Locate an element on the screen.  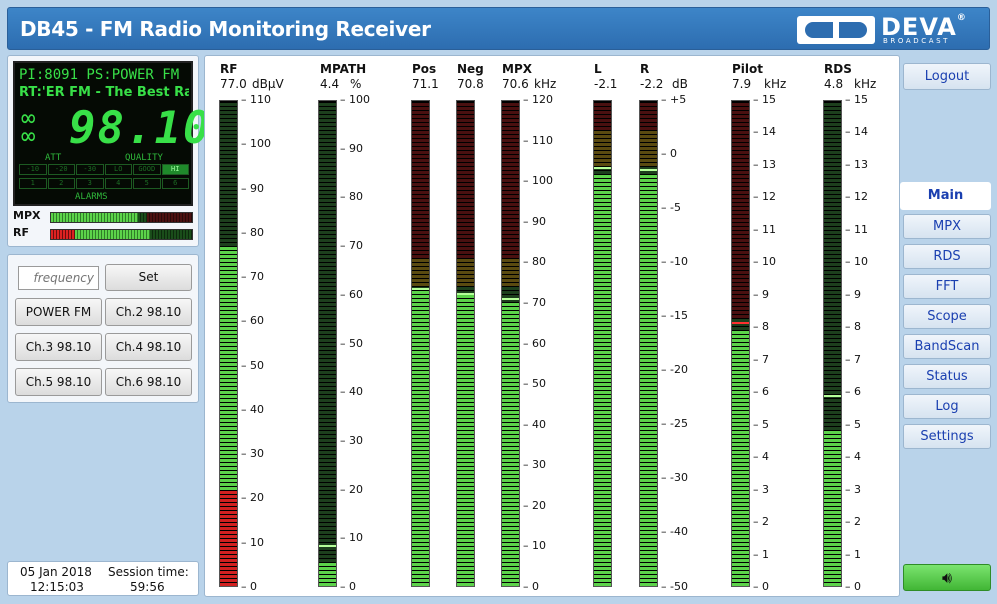
tab-status: Status is located at coordinates (947, 376).